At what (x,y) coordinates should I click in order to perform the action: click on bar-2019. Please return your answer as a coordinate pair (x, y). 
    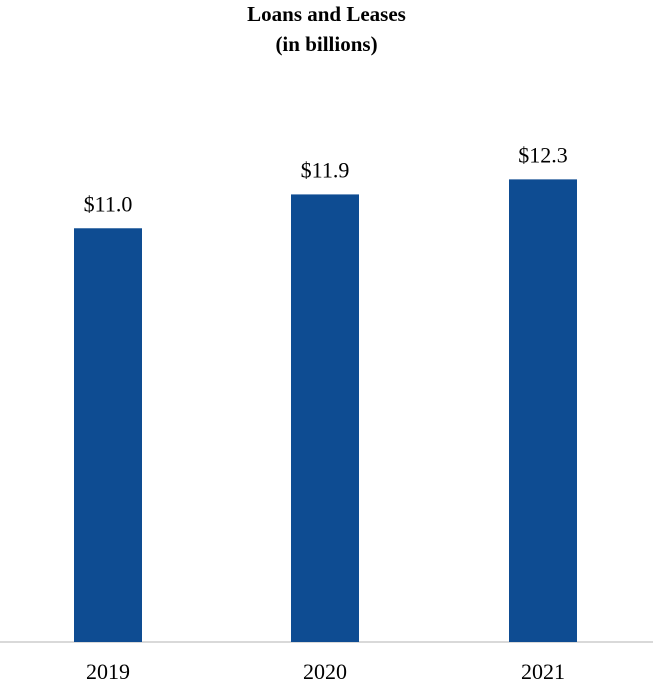
    Looking at the image, I should click on (108, 435).